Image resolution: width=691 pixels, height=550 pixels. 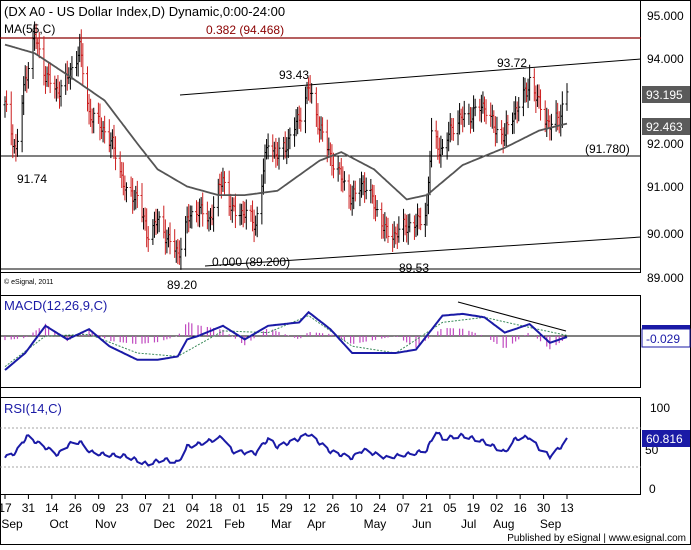 What do you see at coordinates (520, 508) in the screenshot?
I see `x-tick-label: 16` at bounding box center [520, 508].